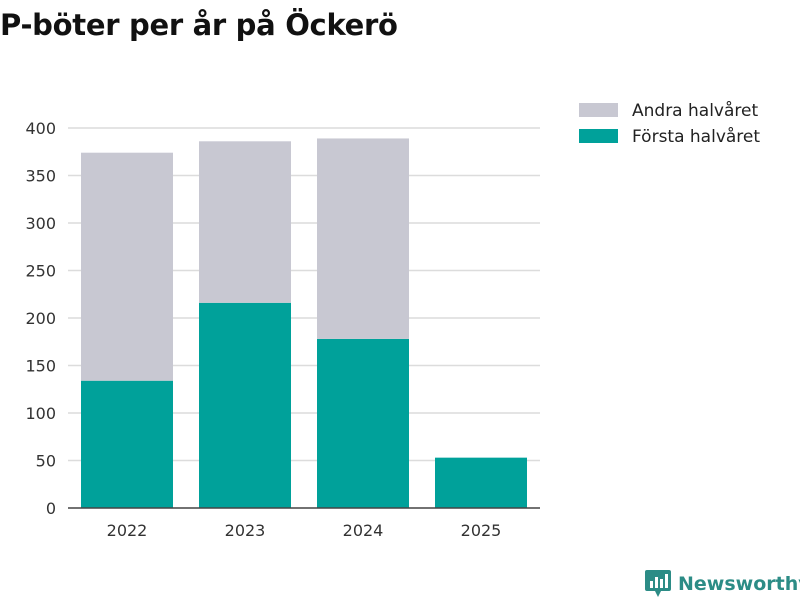  Describe the element at coordinates (363, 530) in the screenshot. I see `x-tick-label: 2024` at that location.